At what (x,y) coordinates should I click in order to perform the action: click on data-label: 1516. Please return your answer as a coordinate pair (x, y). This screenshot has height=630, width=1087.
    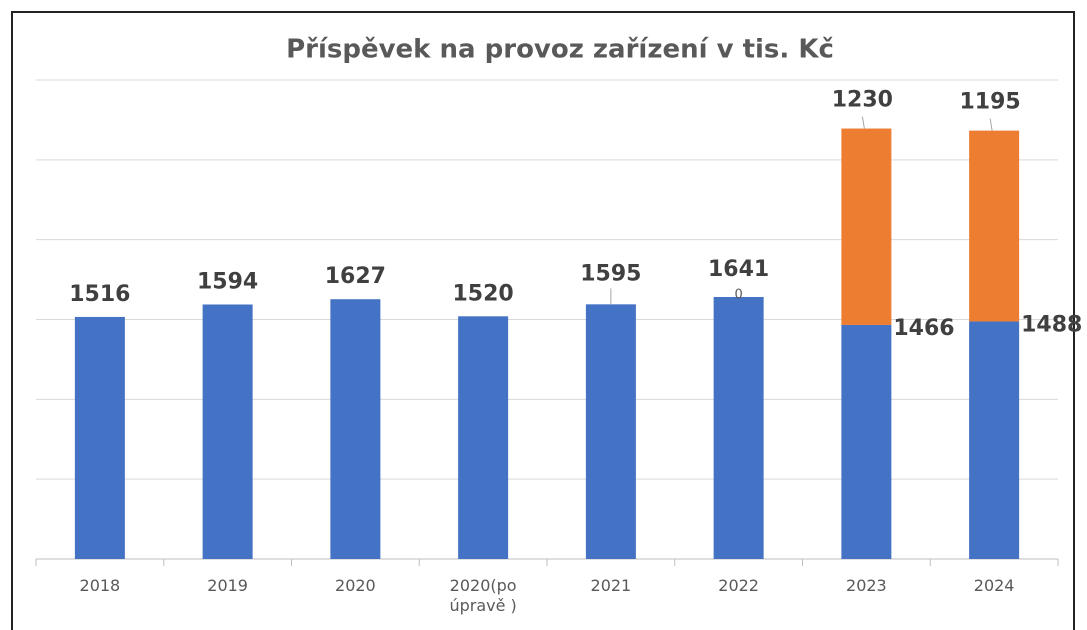
    Looking at the image, I should click on (99, 294).